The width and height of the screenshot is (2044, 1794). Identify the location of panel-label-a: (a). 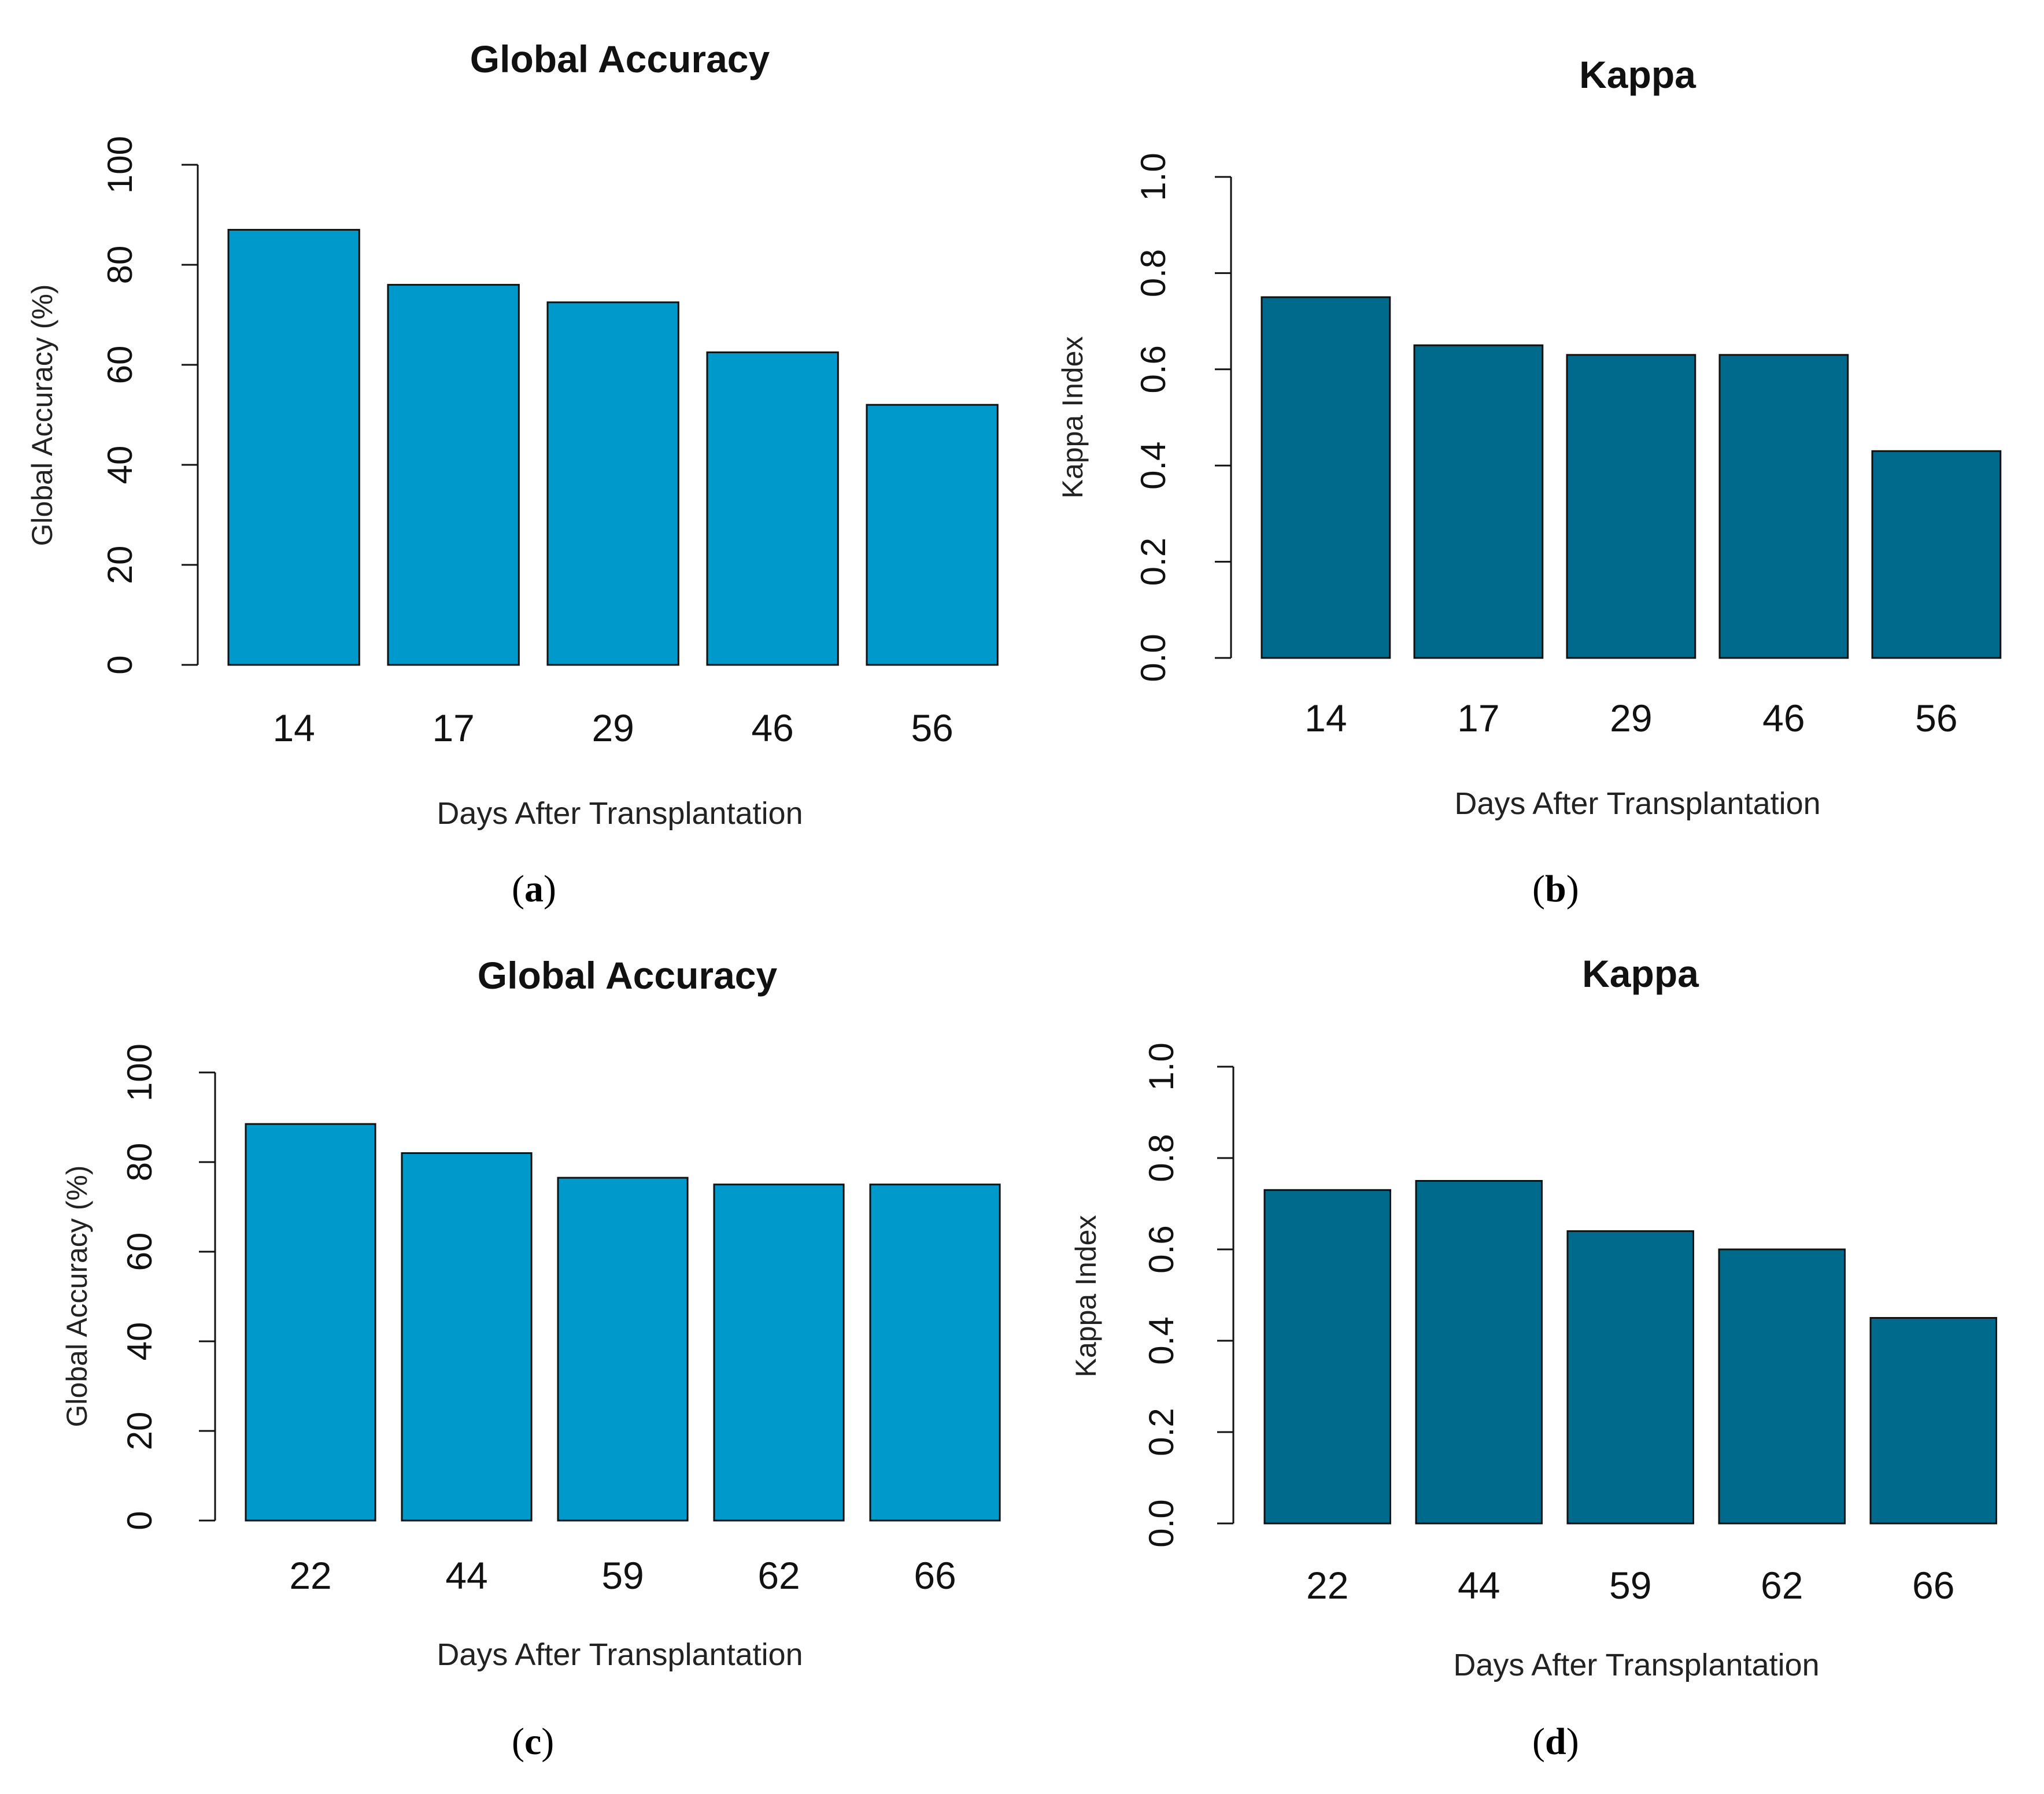
(534, 889).